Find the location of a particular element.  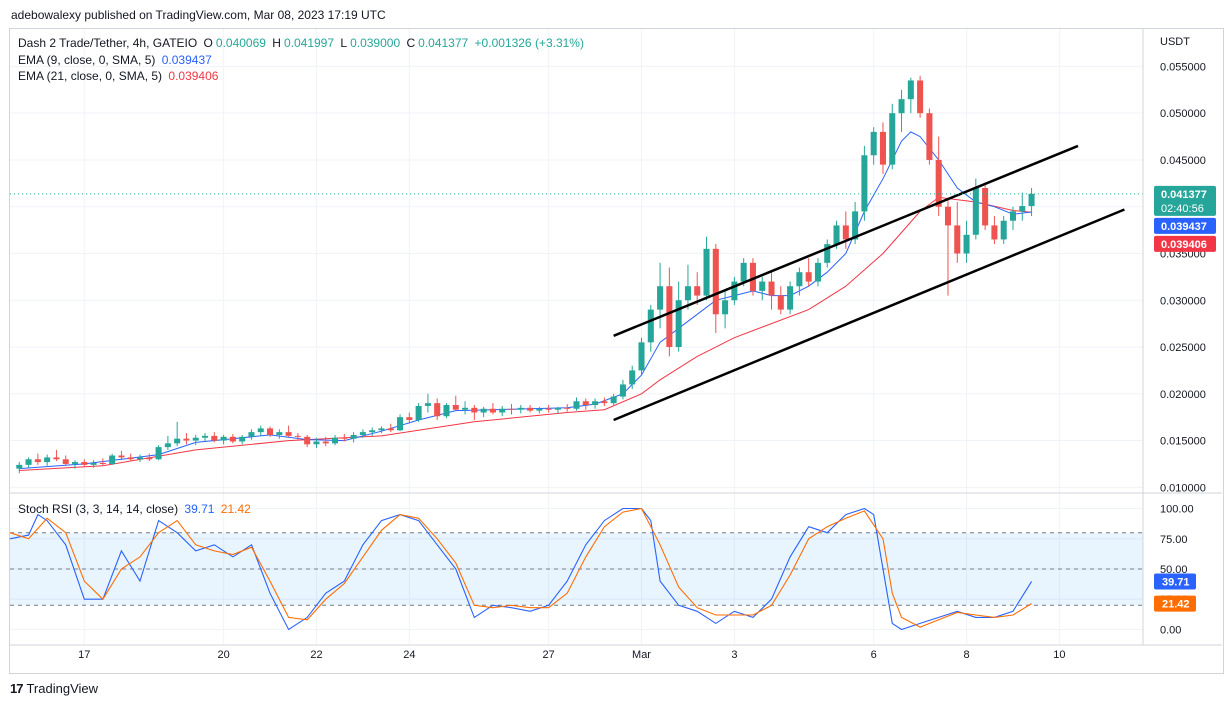

price-tick-label: 0.010000 is located at coordinates (1183, 488).